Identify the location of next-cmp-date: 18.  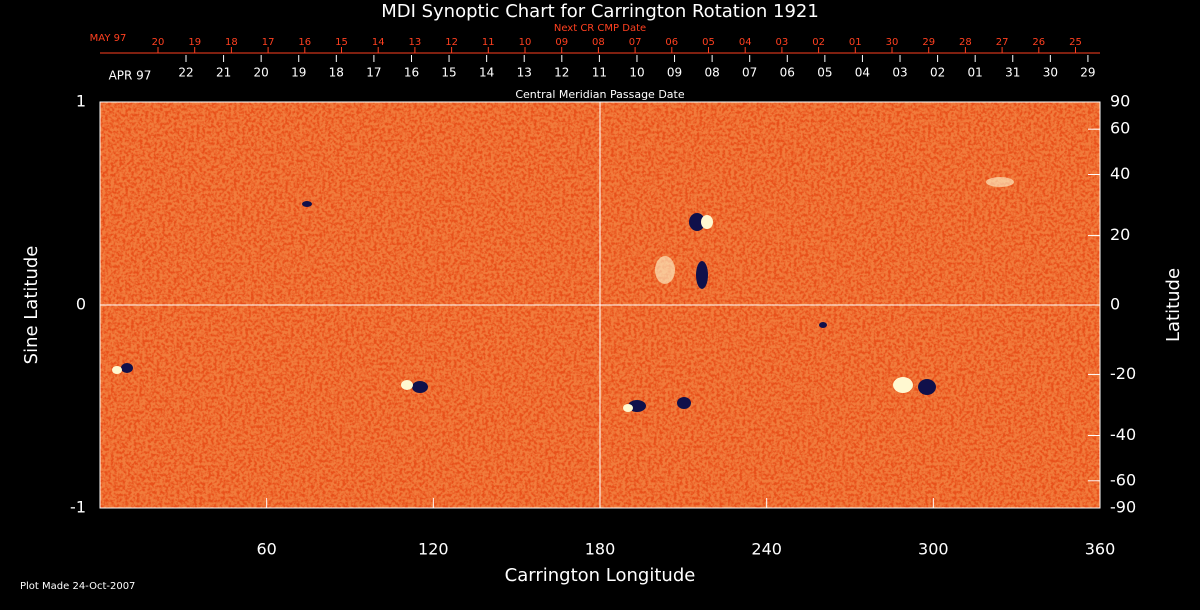
(231, 42).